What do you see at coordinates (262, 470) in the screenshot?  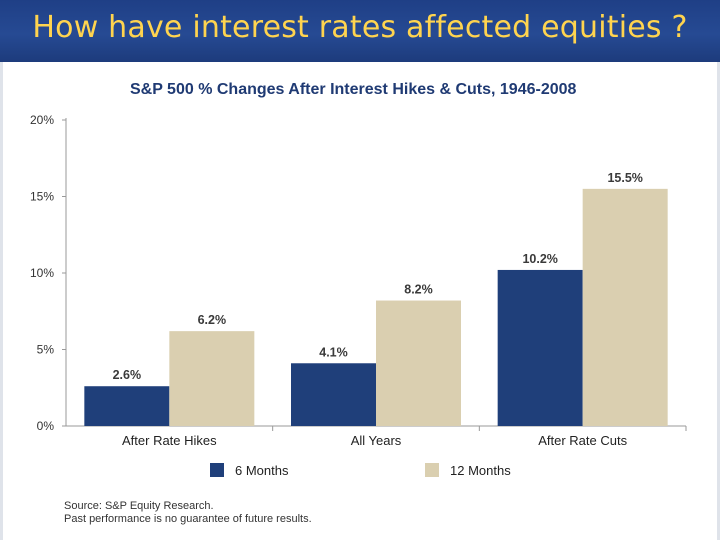 I see `legend-label: 6 Months` at bounding box center [262, 470].